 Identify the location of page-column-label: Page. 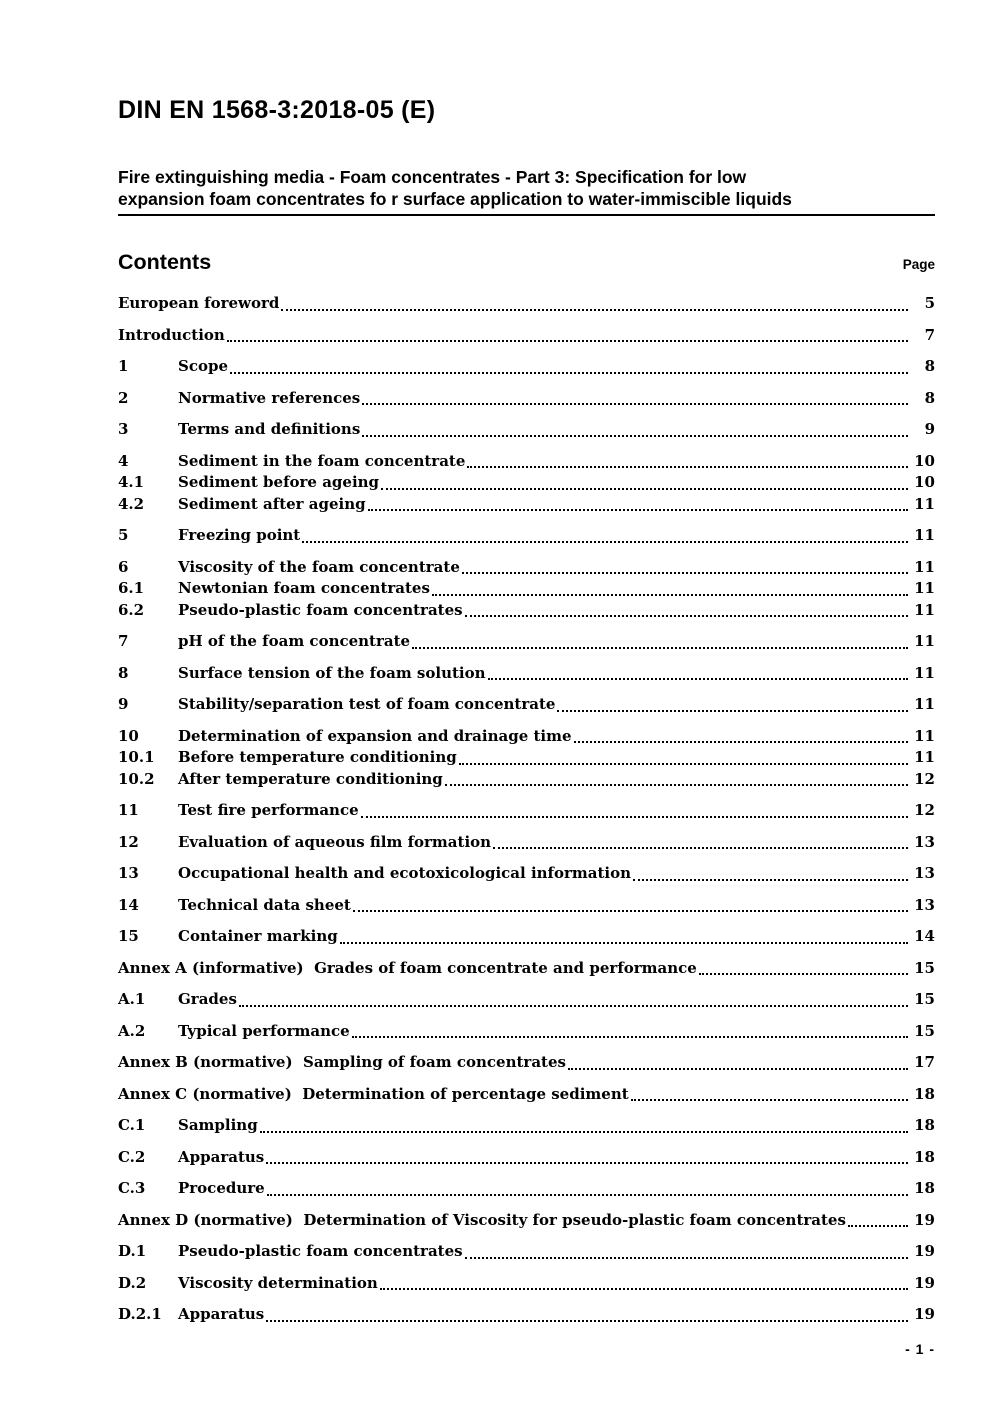
(918, 264).